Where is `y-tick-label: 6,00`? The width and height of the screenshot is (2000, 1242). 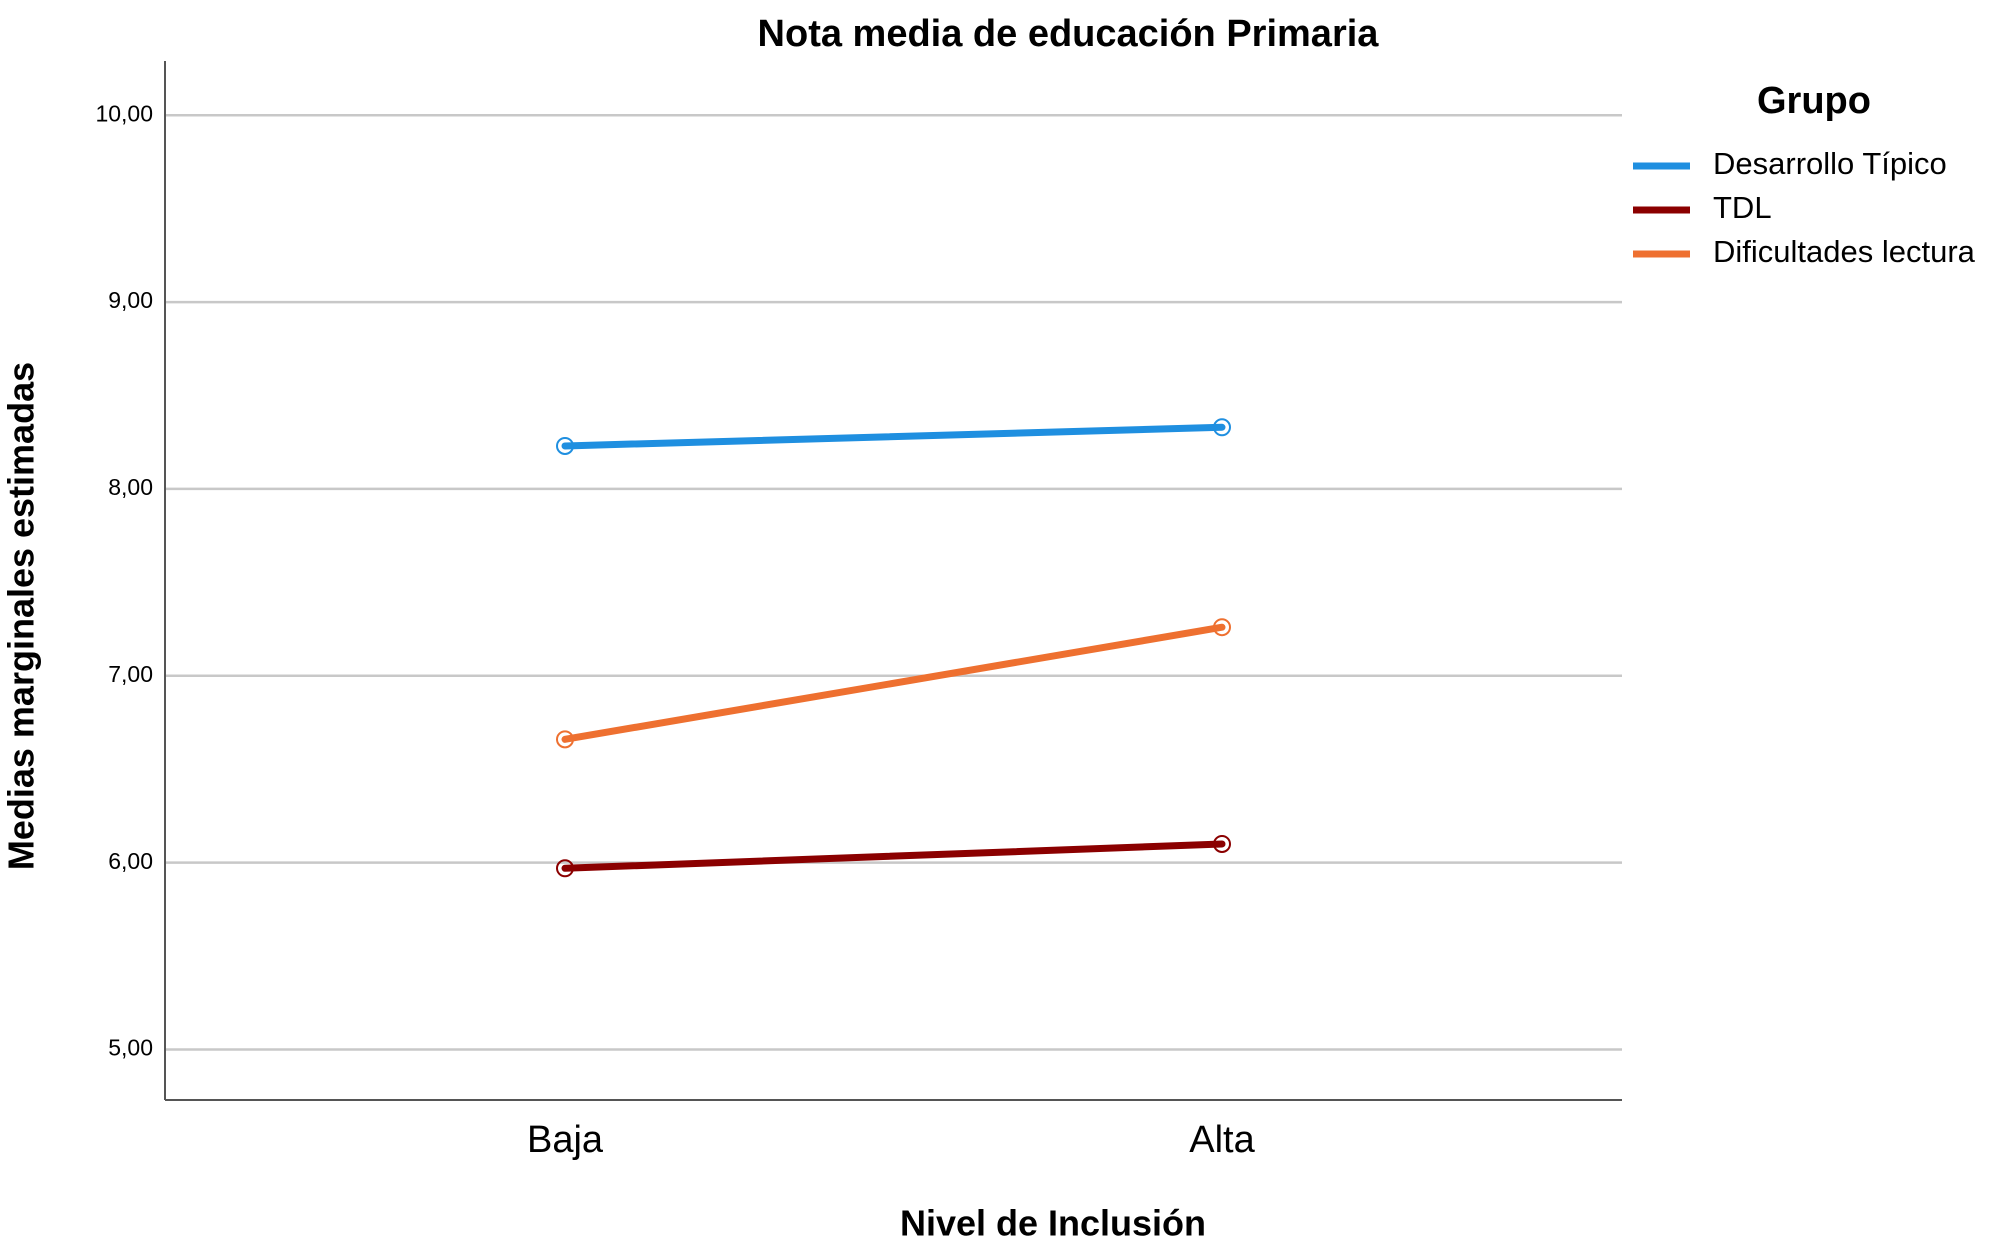
y-tick-label: 6,00 is located at coordinates (130, 861).